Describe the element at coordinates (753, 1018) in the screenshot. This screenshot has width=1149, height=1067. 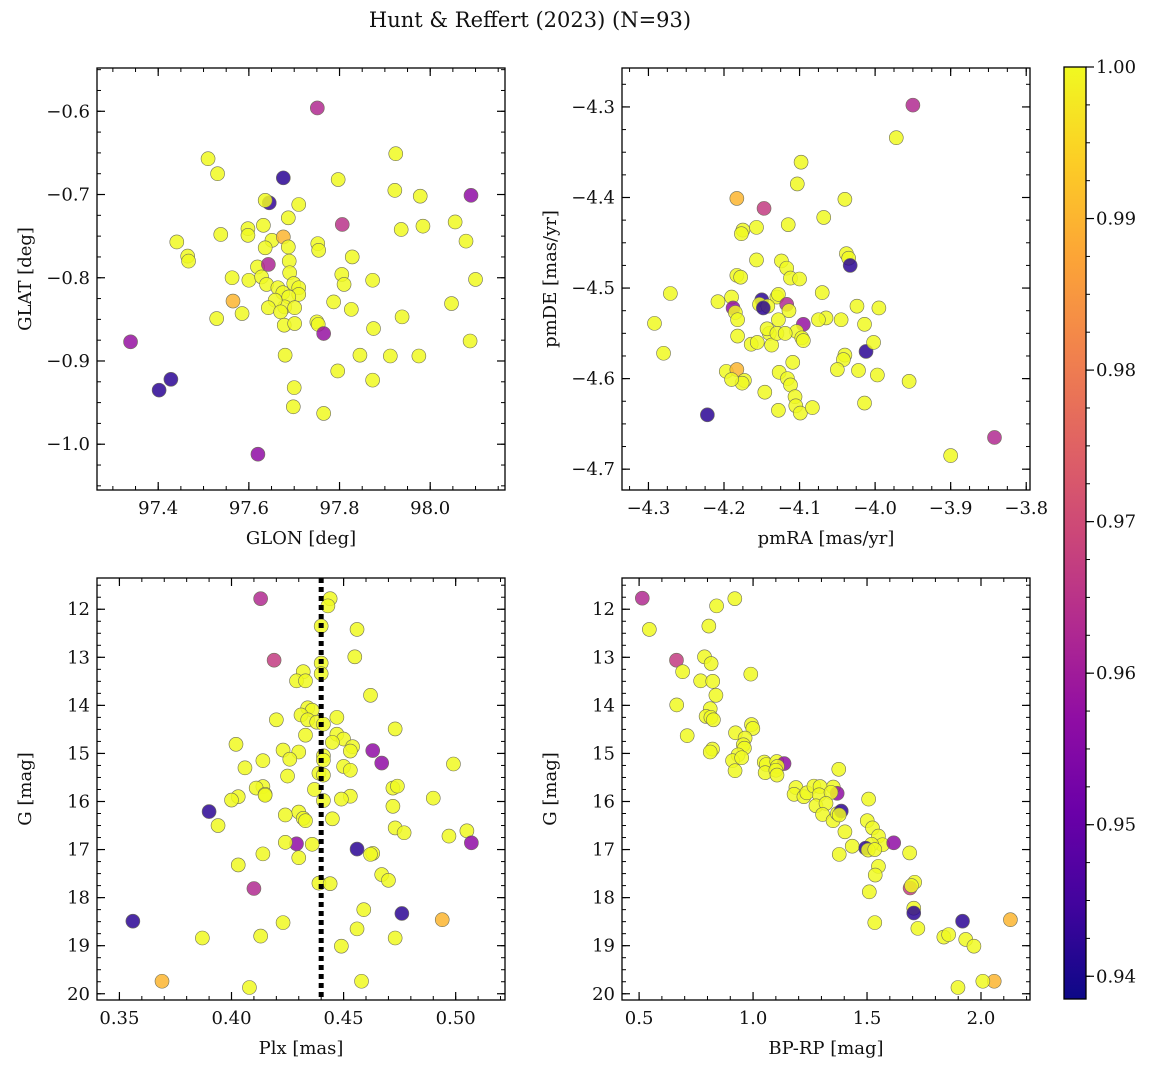
I see `x-tick-label: 1.0` at that location.